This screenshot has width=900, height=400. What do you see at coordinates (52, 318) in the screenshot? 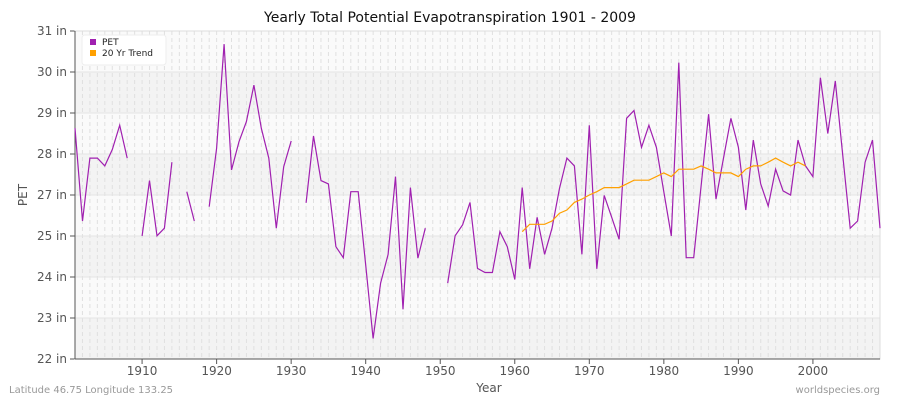
I see `y-tick-label: 23 in` at bounding box center [52, 318].